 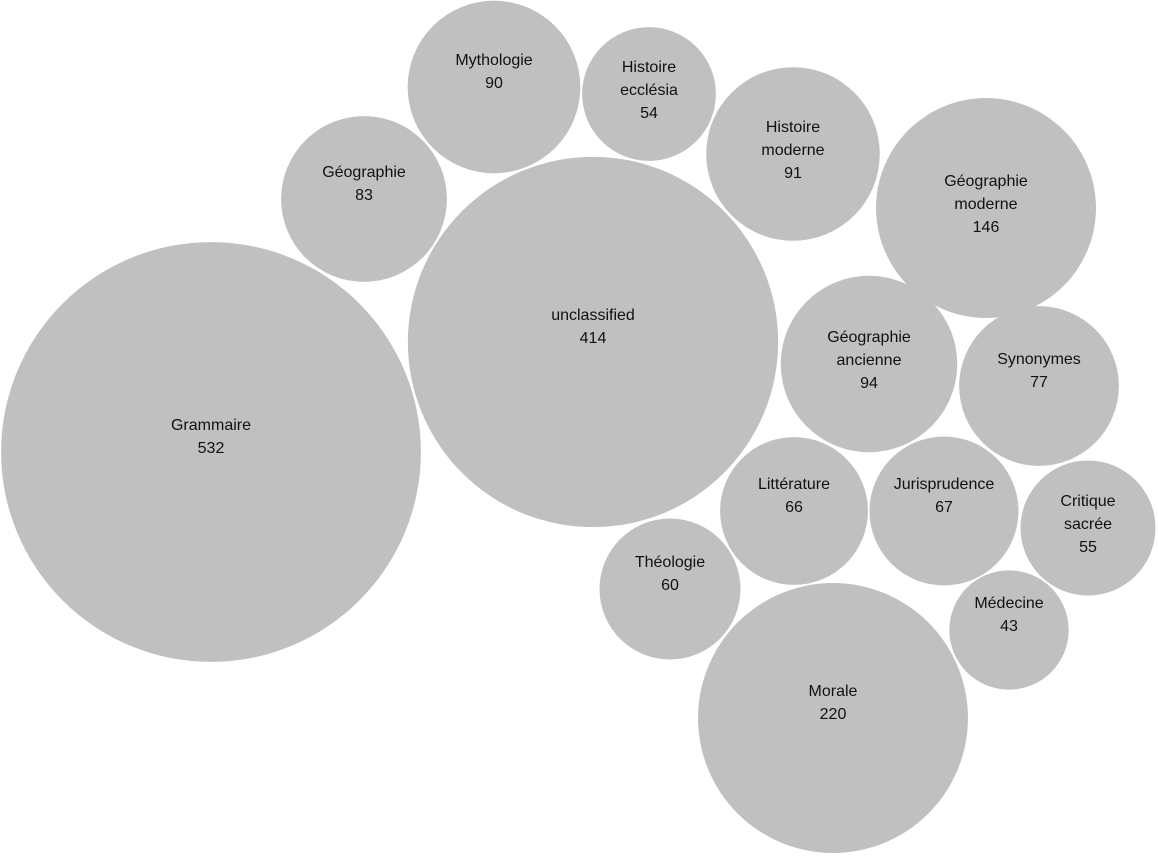 What do you see at coordinates (593, 315) in the screenshot?
I see `bubble-label: unclassified` at bounding box center [593, 315].